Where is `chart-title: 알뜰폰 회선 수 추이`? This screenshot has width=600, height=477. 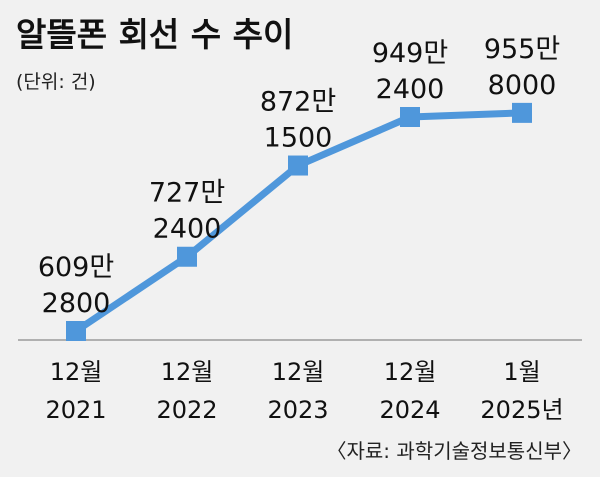
chart-title: 알뜰폰 회선 수 추이 is located at coordinates (154, 34).